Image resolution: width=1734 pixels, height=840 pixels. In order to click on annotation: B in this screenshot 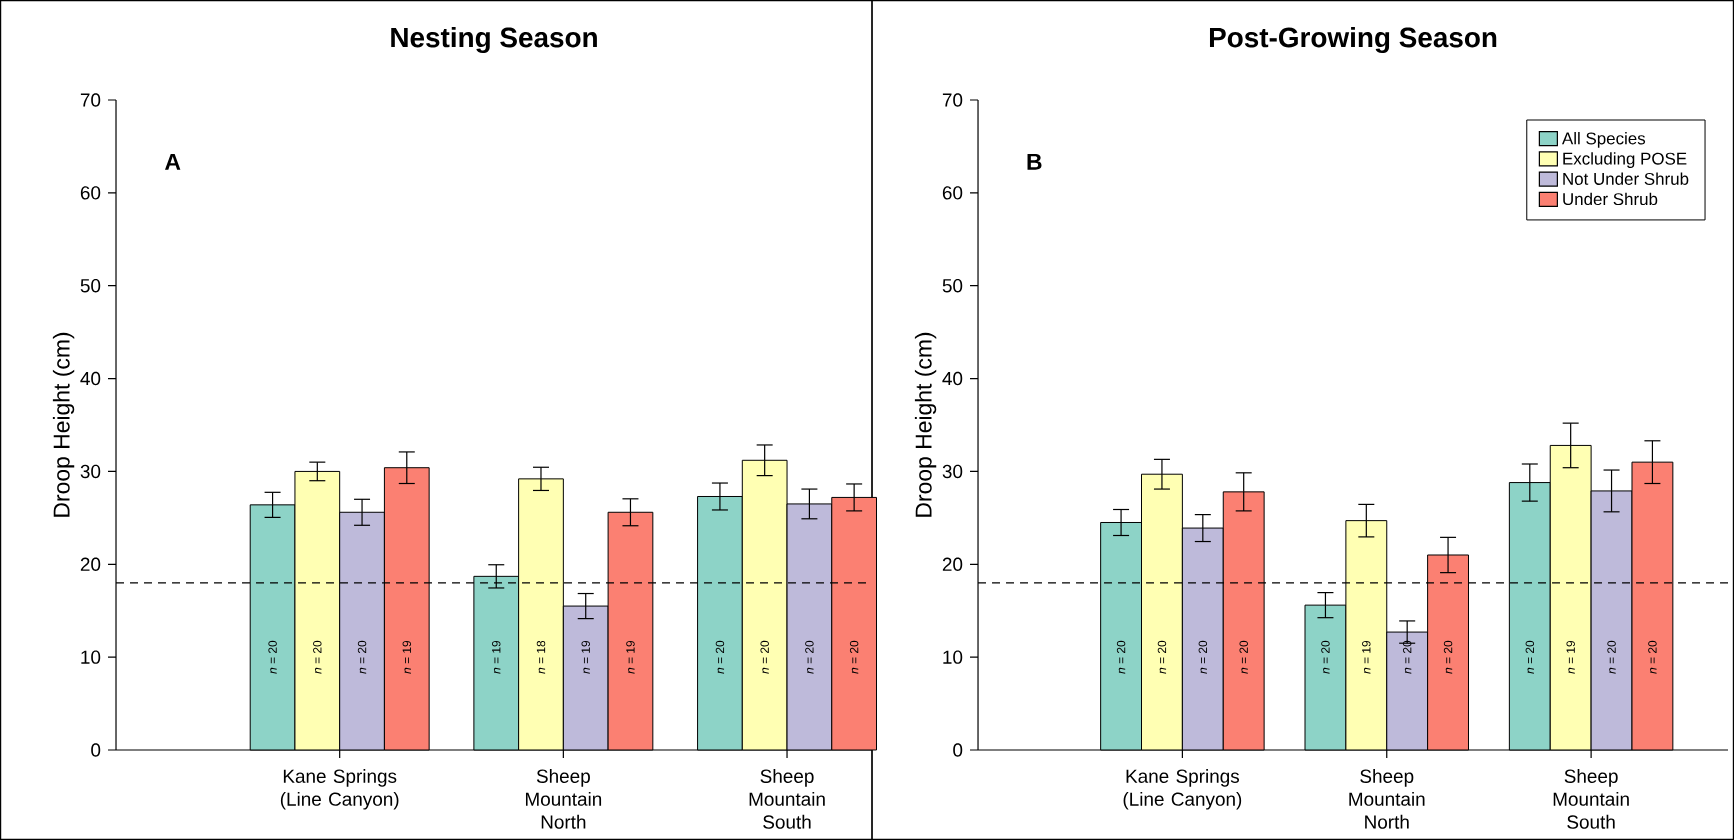, I will do `click(1034, 161)`.